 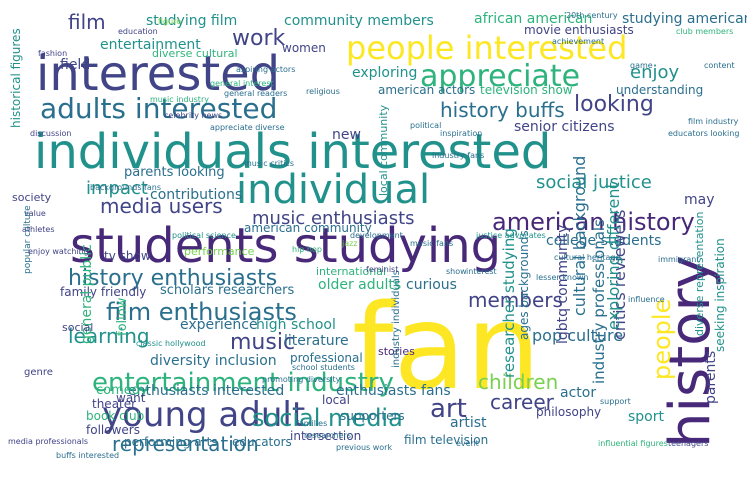 I want to click on cloud-word: film industry, so click(x=713, y=121).